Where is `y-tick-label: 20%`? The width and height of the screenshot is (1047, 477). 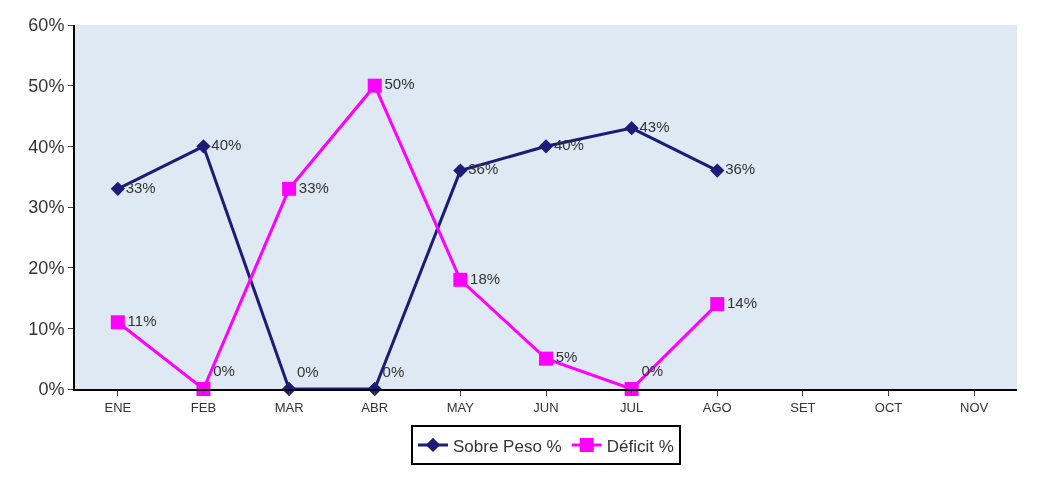 y-tick-label: 20% is located at coordinates (46, 267).